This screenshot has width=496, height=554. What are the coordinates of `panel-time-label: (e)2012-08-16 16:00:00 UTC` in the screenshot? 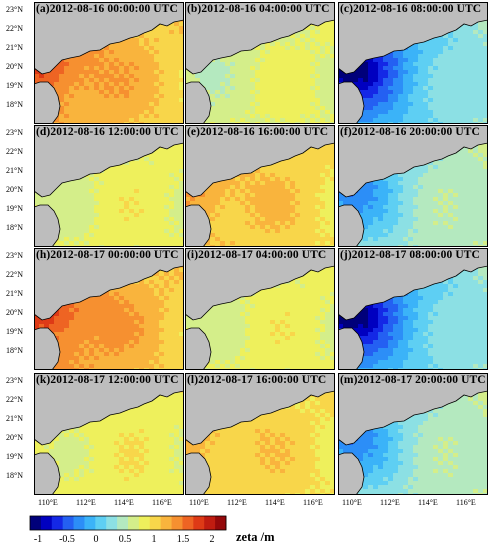 It's located at (257, 132).